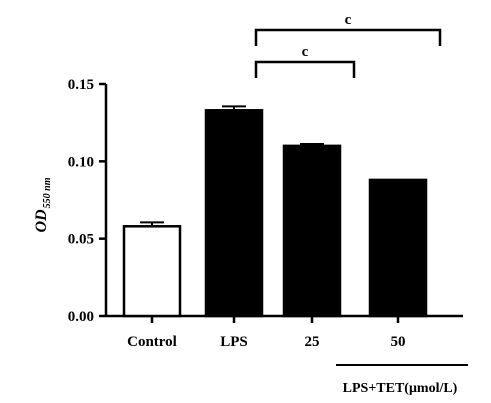 The image size is (491, 403). Describe the element at coordinates (398, 342) in the screenshot. I see `x-tick-label: 50` at that location.